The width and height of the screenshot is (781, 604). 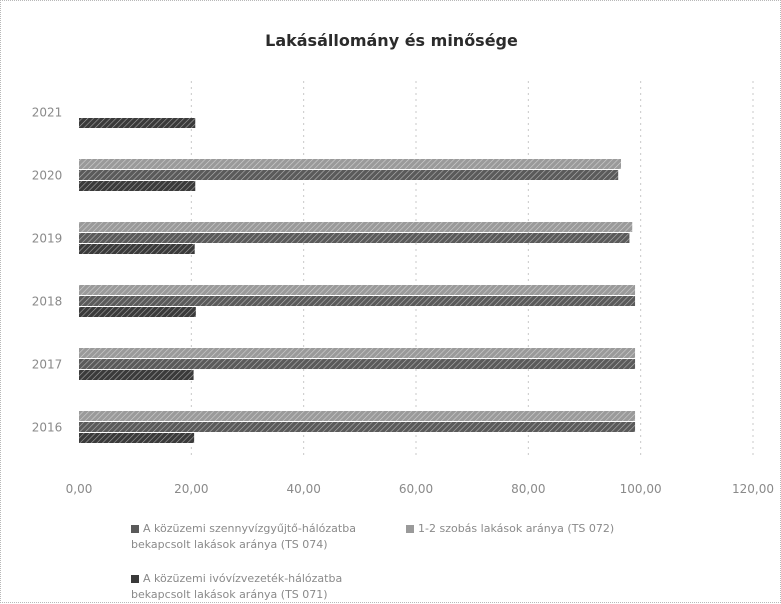 I want to click on x-tick-label: 0,00, so click(x=79, y=489).